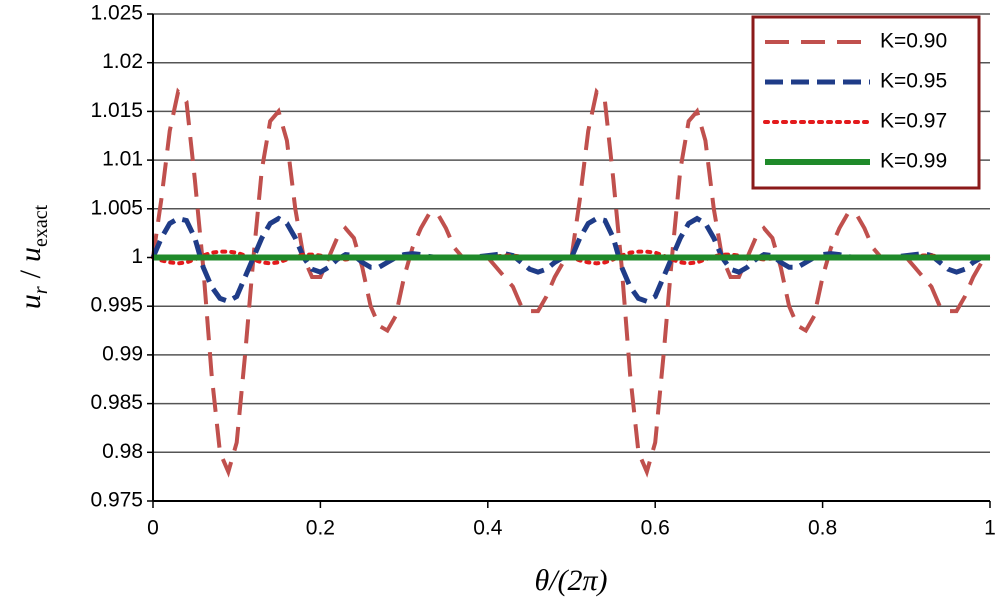 Image resolution: width=1001 pixels, height=608 pixels. I want to click on y-axis-label: ur/uexact, so click(33, 256).